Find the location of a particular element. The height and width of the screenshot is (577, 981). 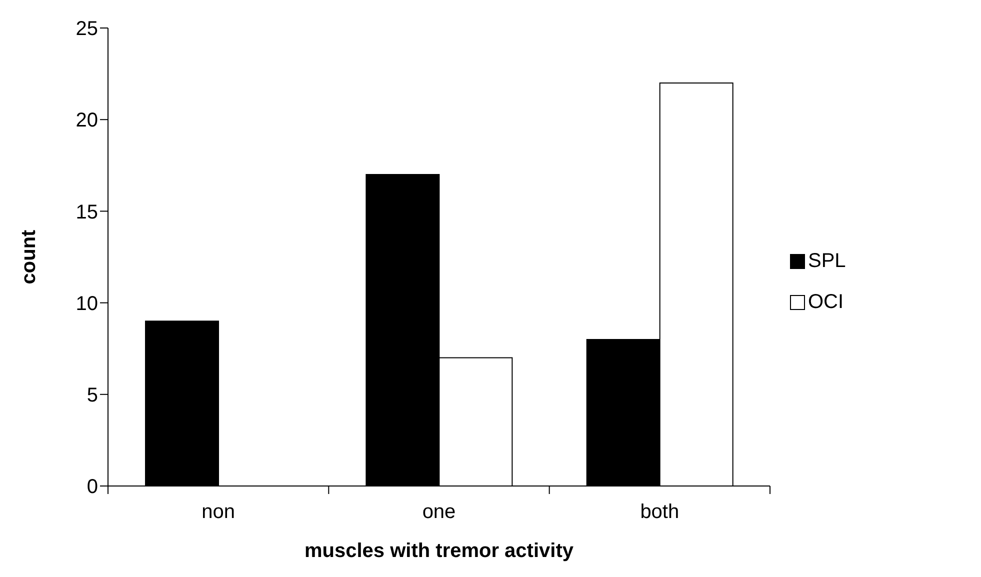

x-tick-label: one is located at coordinates (439, 512).